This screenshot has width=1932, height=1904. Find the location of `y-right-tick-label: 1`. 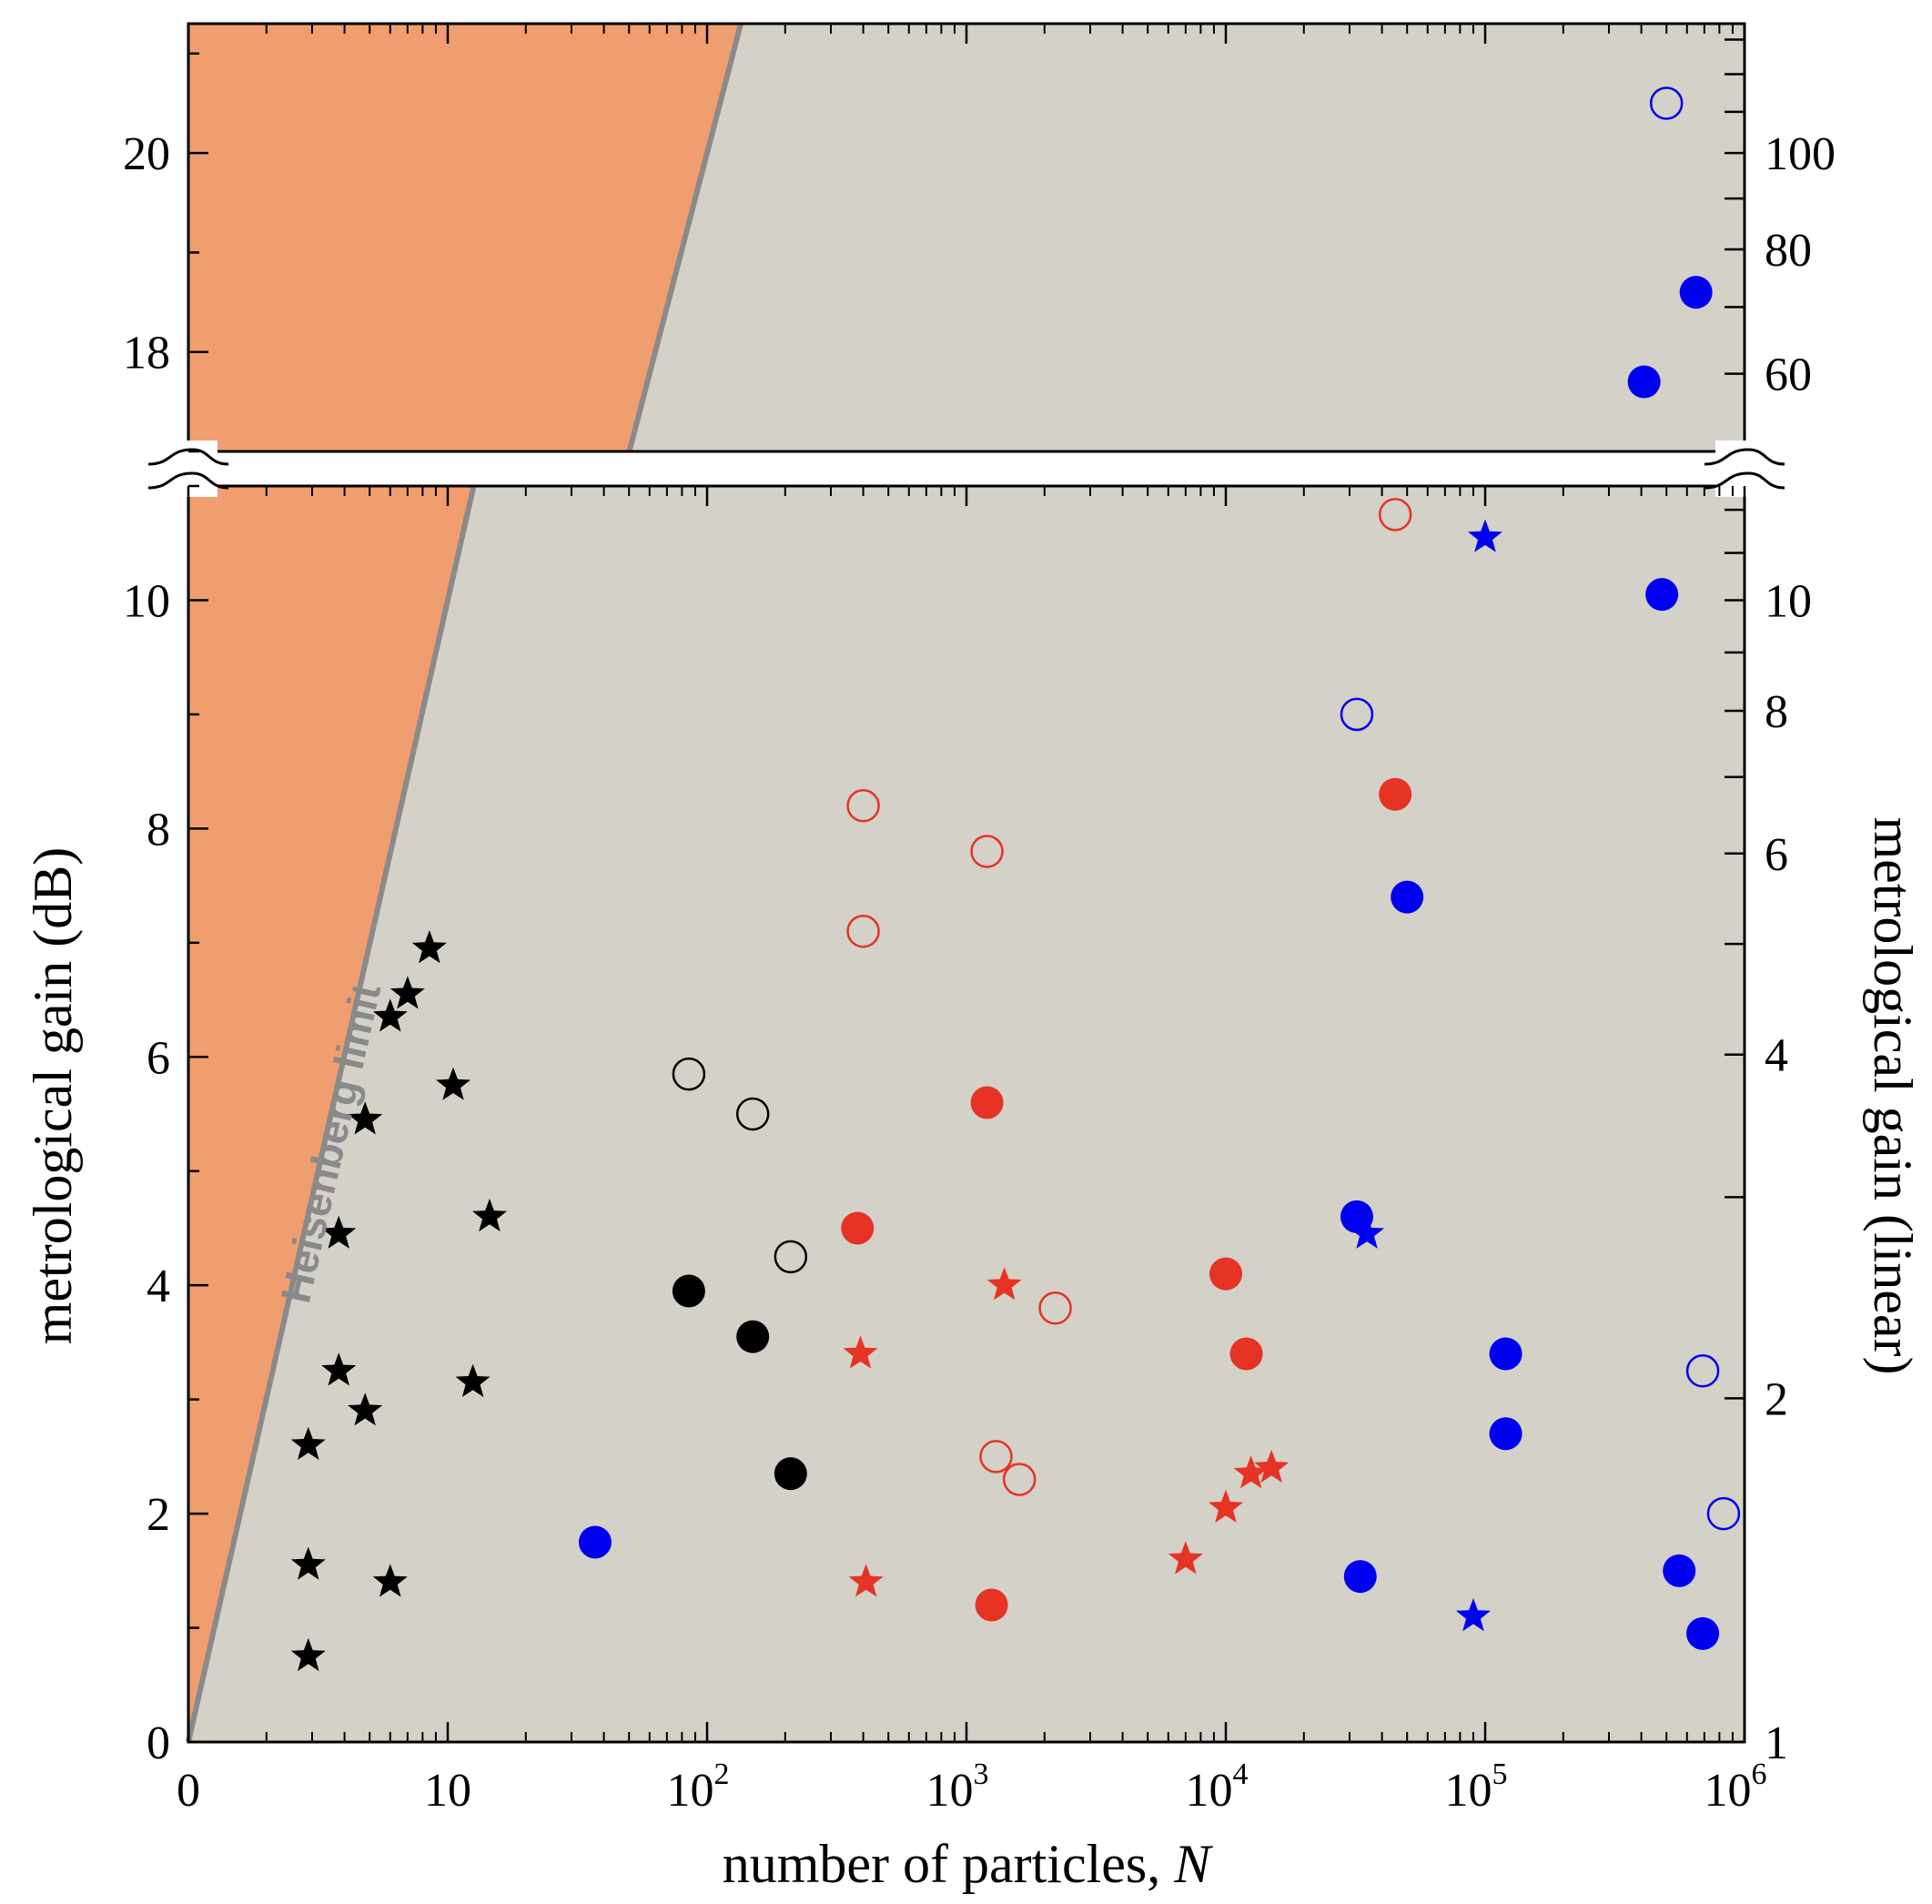

y-right-tick-label: 1 is located at coordinates (1776, 1743).